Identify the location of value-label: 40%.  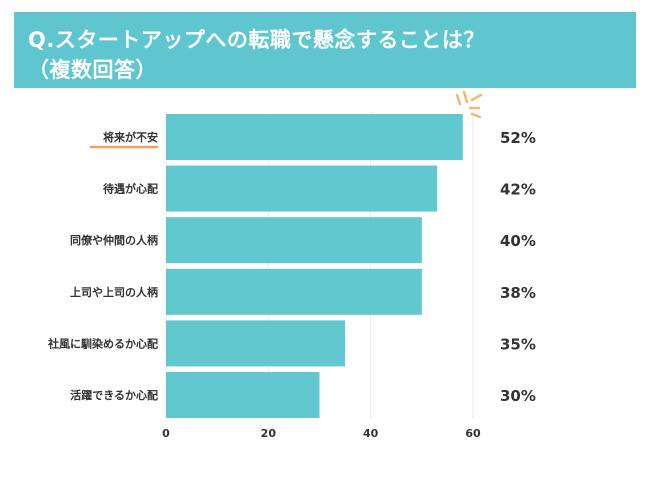
(518, 241).